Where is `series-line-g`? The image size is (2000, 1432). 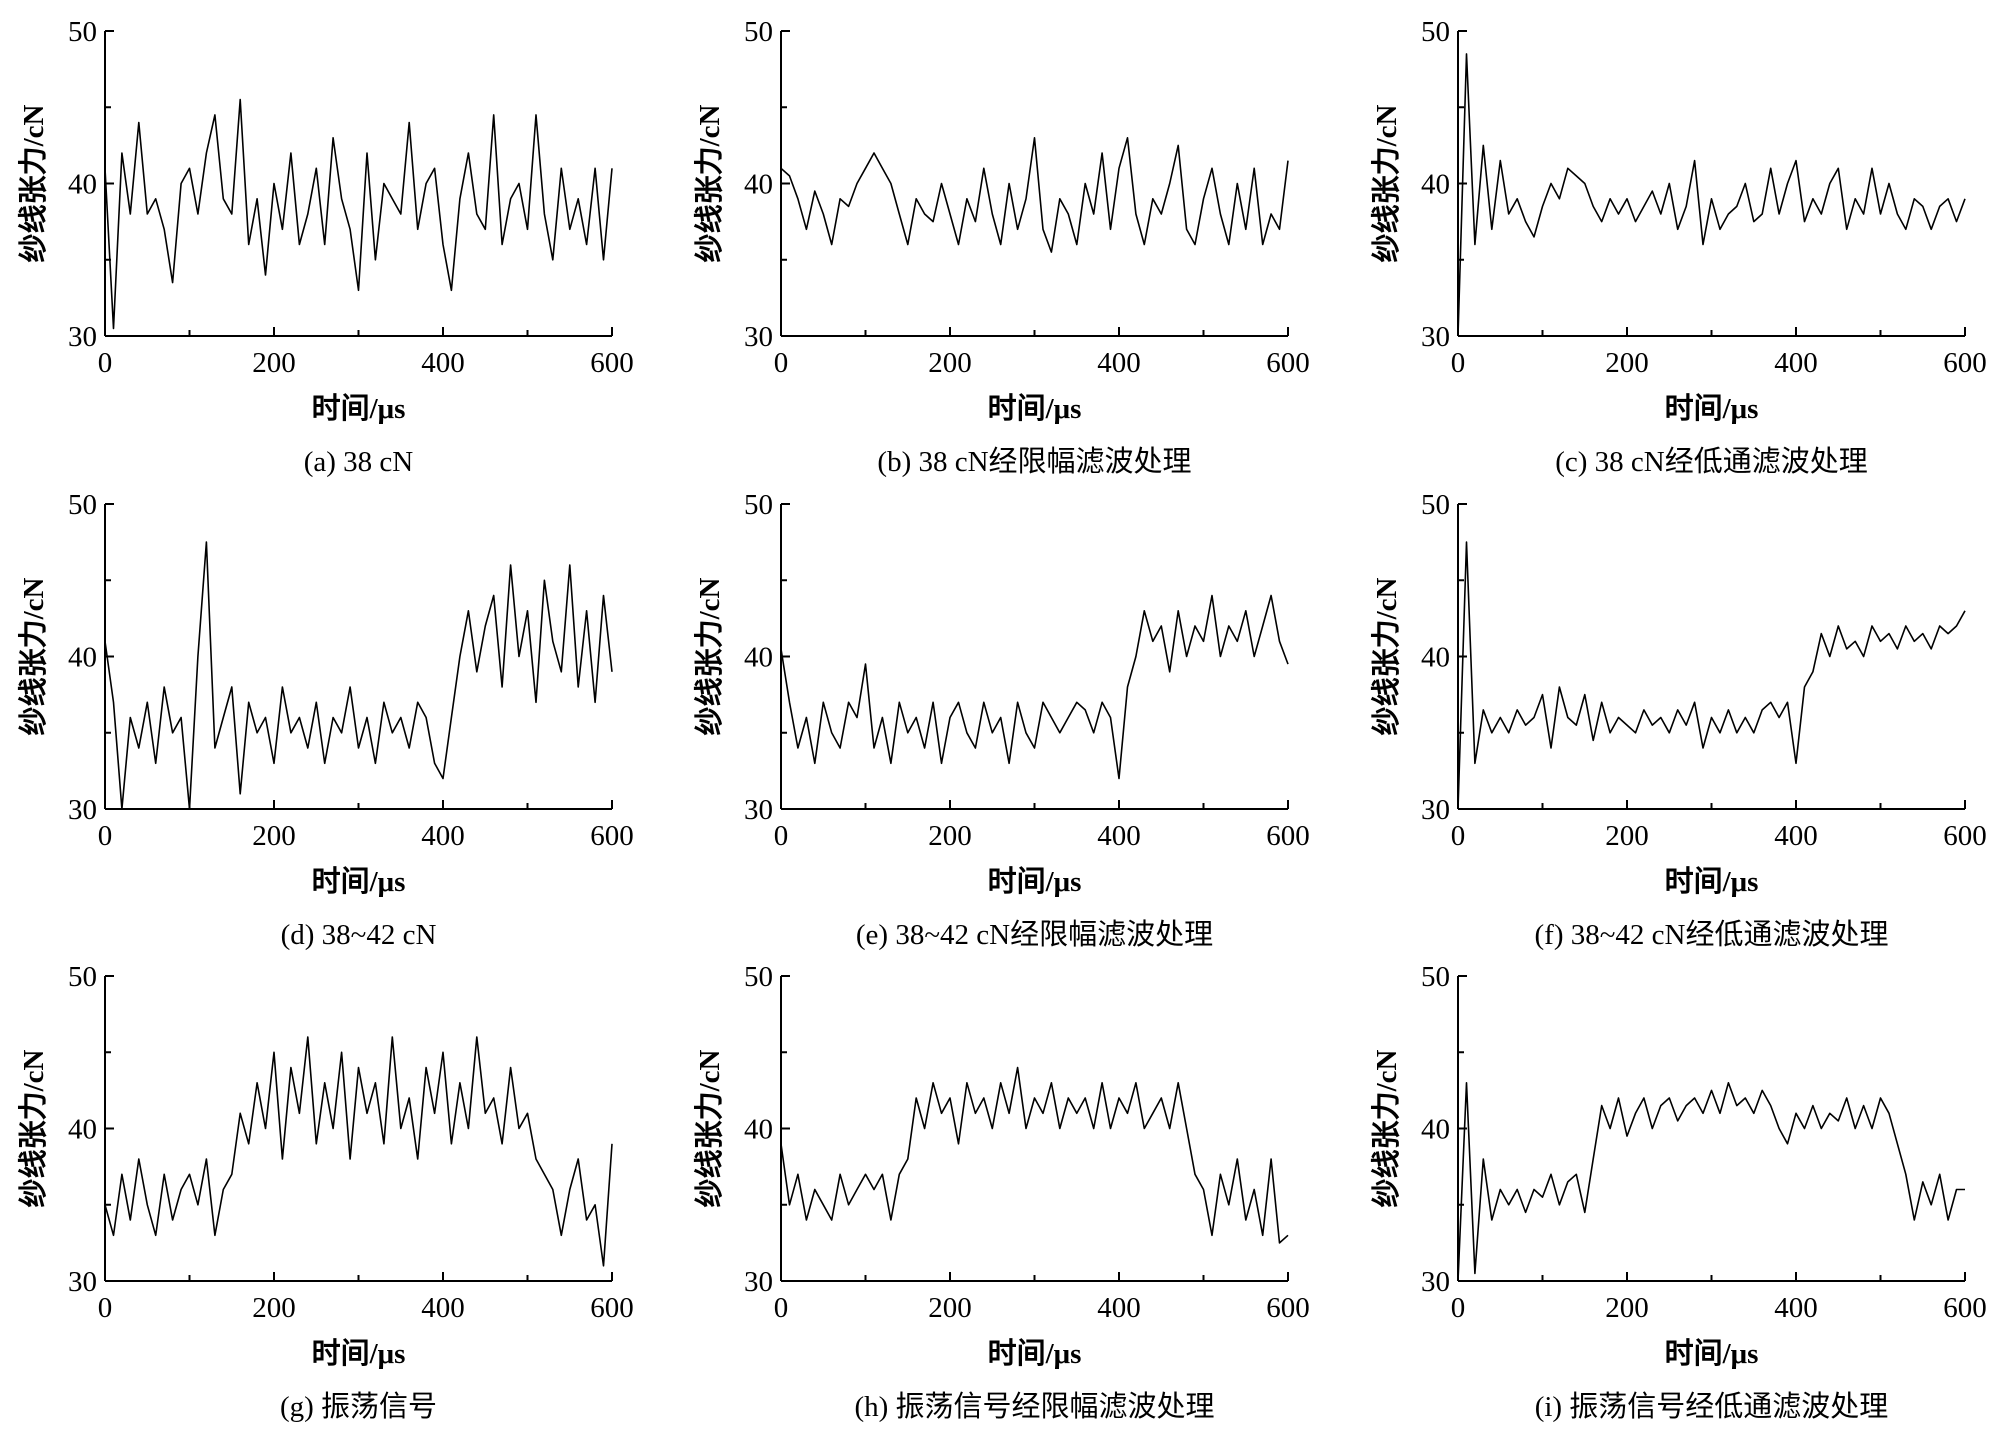 series-line-g is located at coordinates (358, 1151).